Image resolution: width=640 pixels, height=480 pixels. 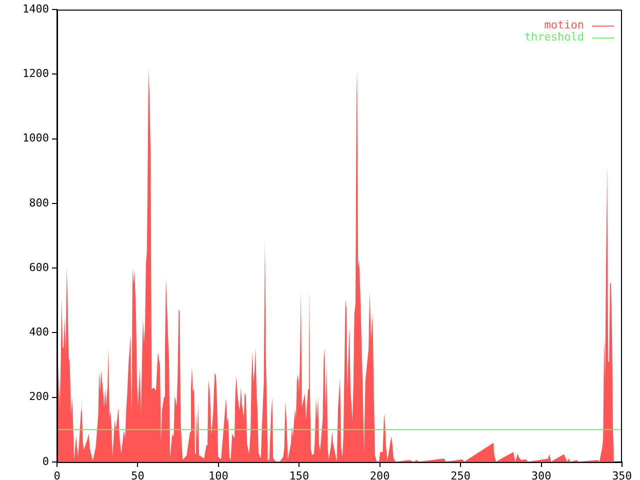 What do you see at coordinates (299, 474) in the screenshot?
I see `x-tick-label: 150` at bounding box center [299, 474].